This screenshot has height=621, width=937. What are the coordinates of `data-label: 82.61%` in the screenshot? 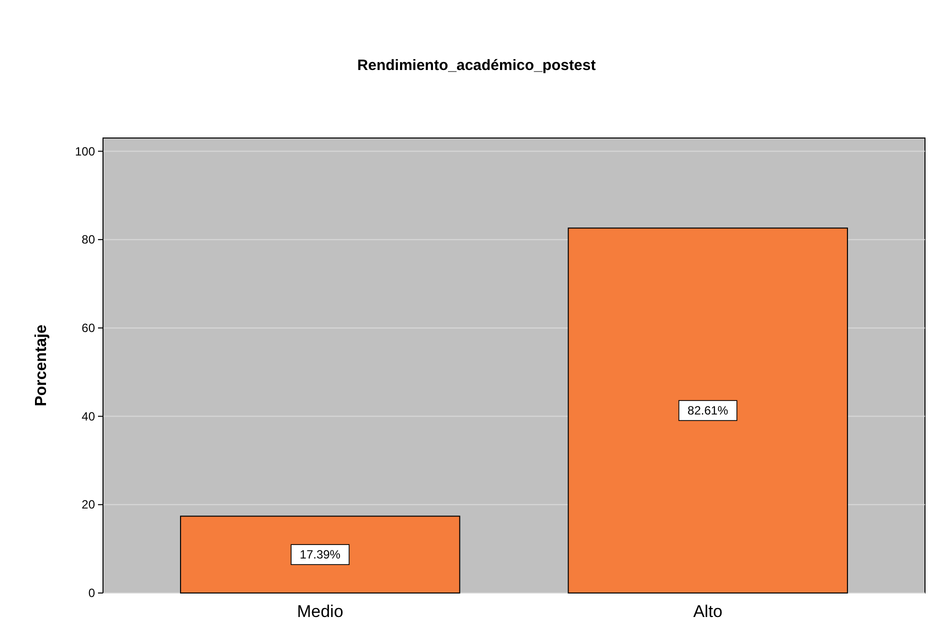 It's located at (708, 411).